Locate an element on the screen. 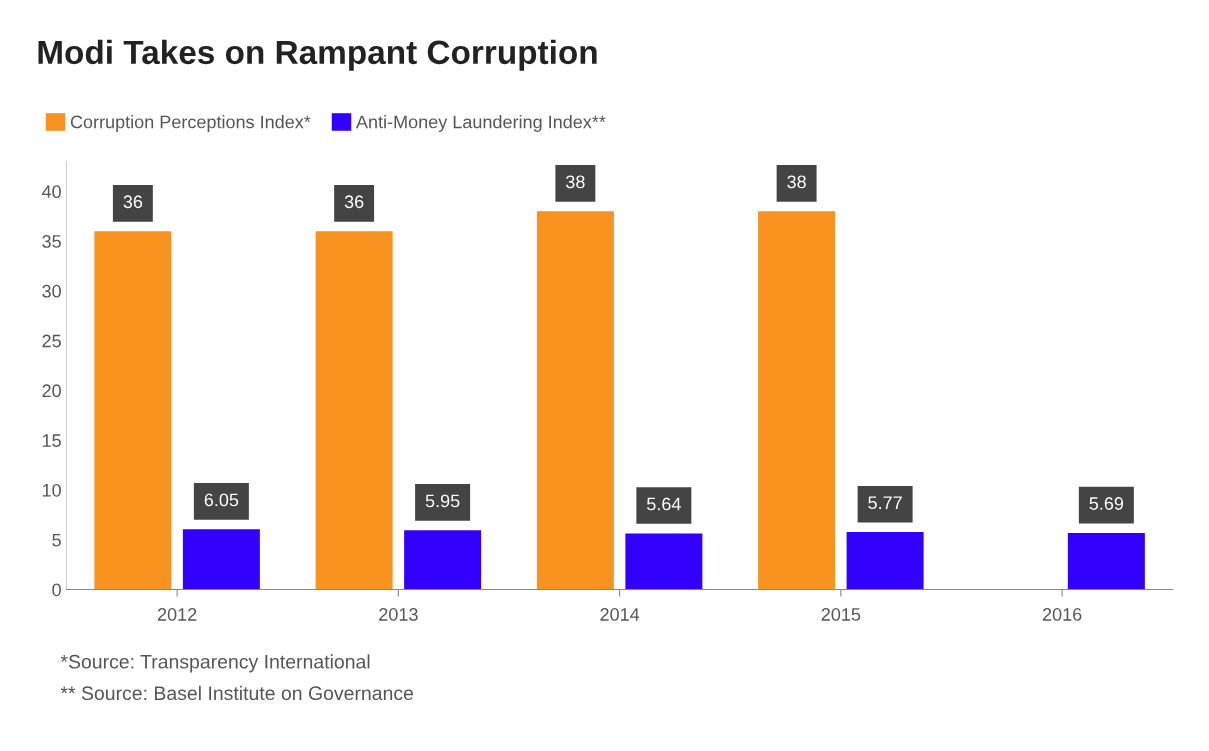 This screenshot has height=751, width=1209. y-tick-label: 30 is located at coordinates (51, 291).